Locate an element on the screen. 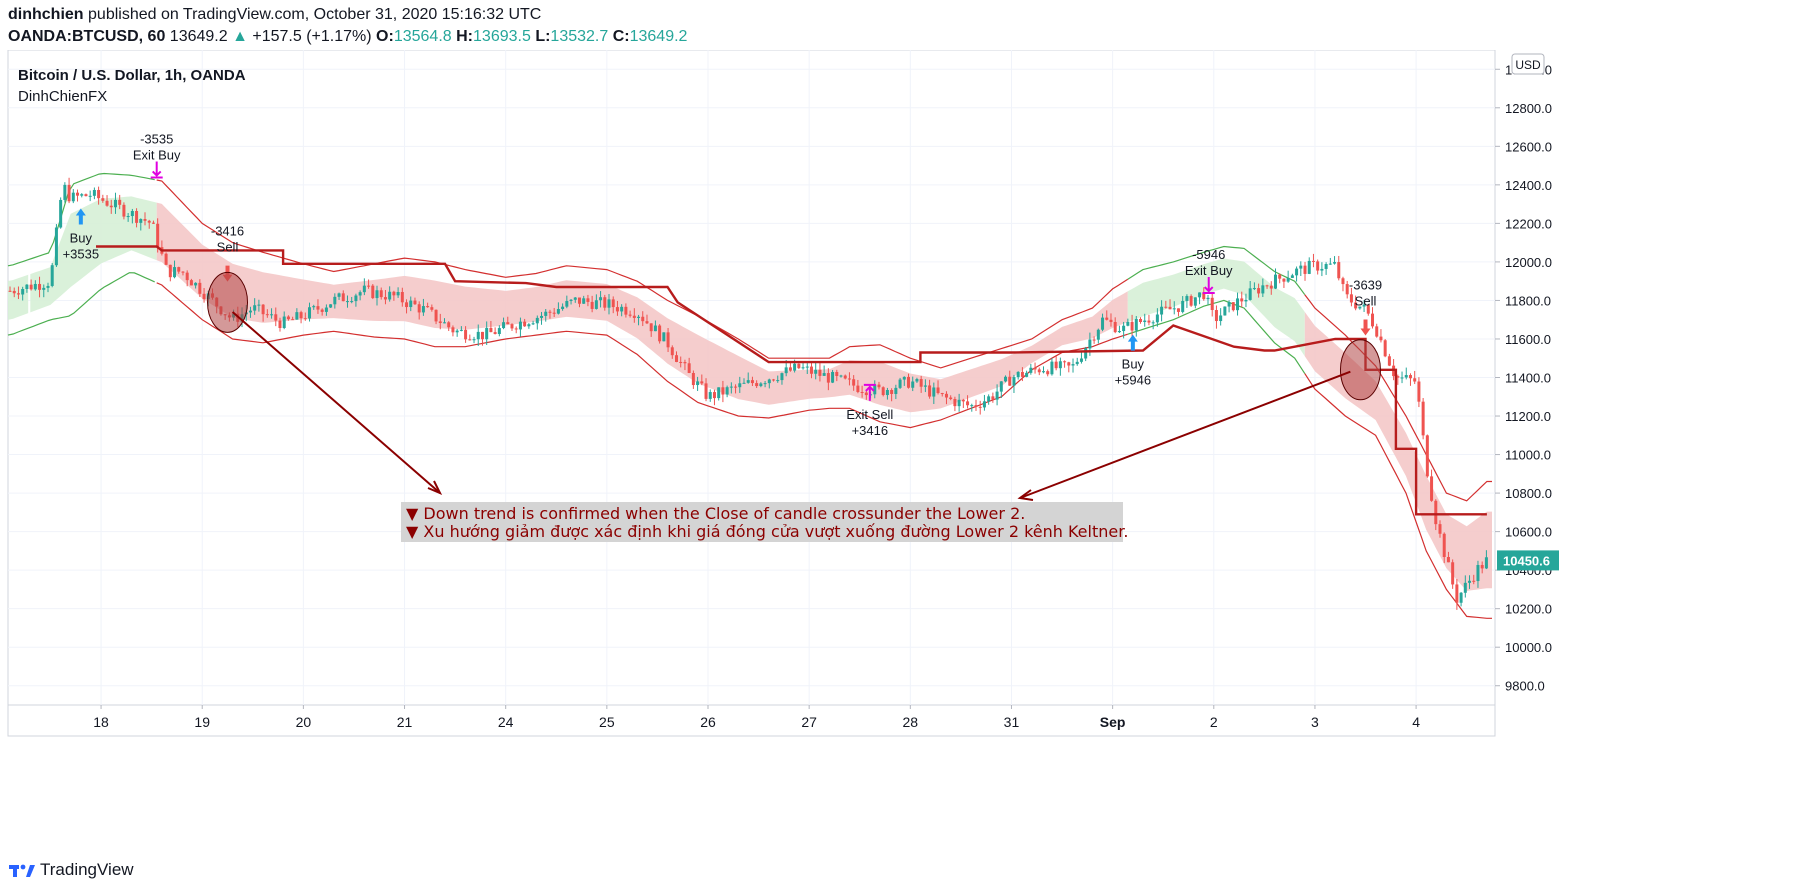 The height and width of the screenshot is (895, 1805). y-tick-label: 10200.0 is located at coordinates (1528, 609).